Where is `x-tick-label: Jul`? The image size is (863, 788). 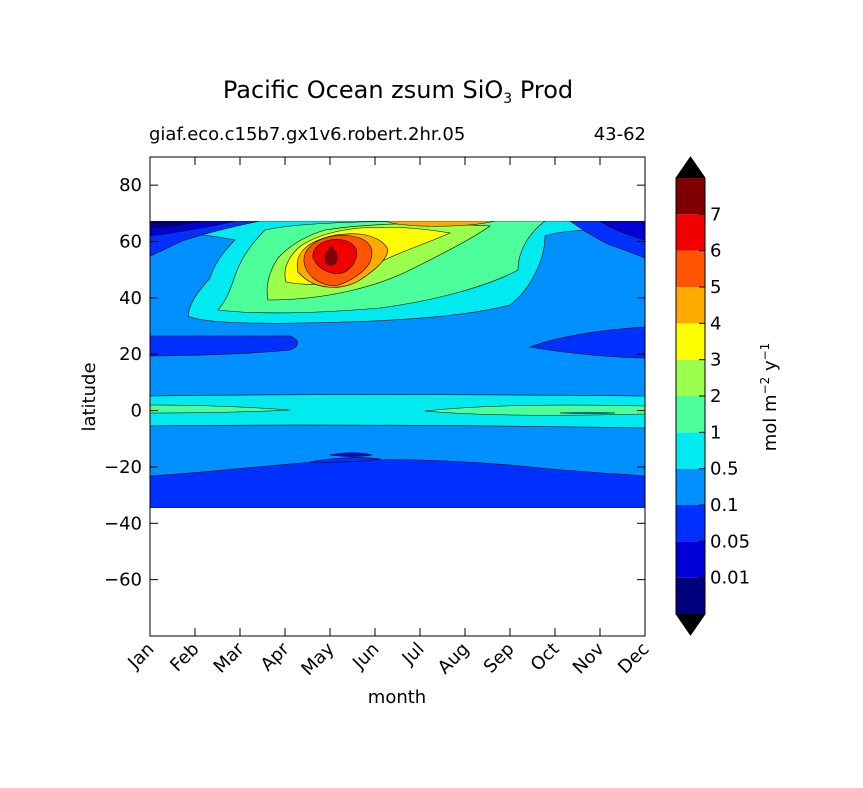 x-tick-label: Jul is located at coordinates (413, 654).